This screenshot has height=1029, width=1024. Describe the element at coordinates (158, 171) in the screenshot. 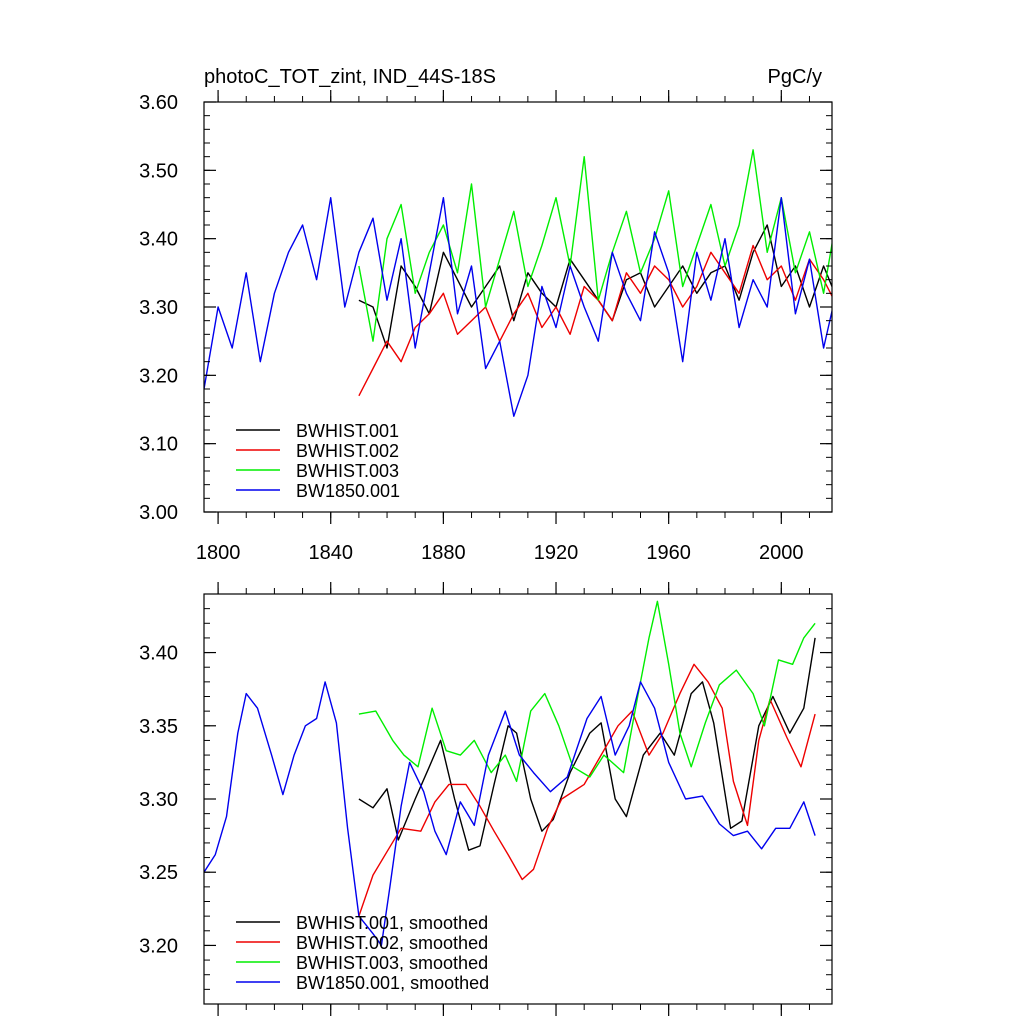

I see `y-tick-label: 3.50` at that location.